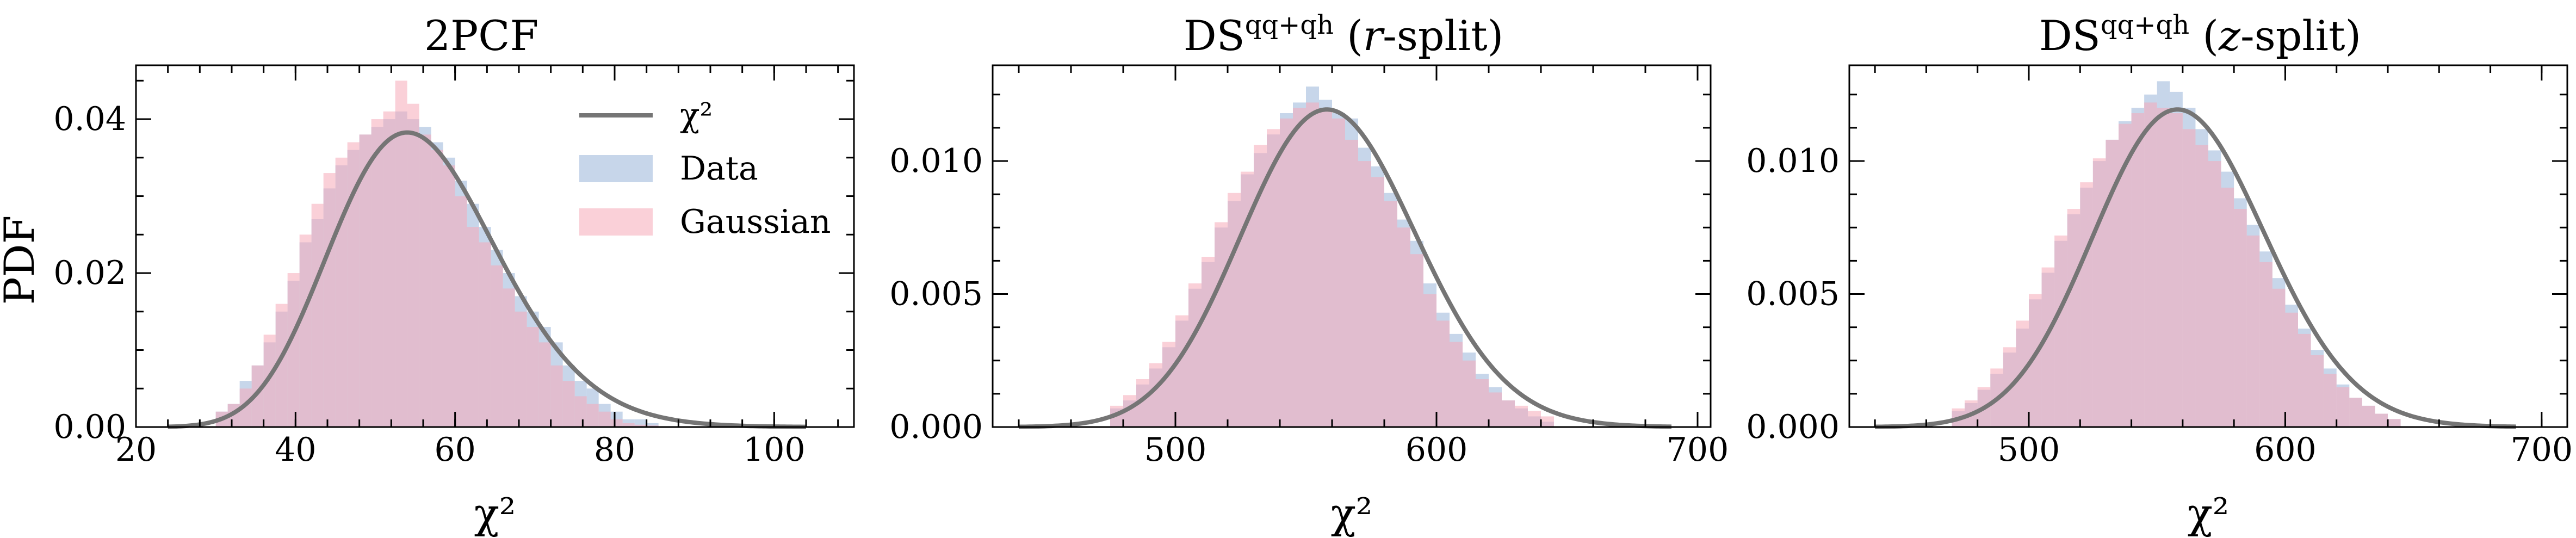 This screenshot has height=538, width=2576. I want to click on y-axis-label: PDF, so click(22, 260).